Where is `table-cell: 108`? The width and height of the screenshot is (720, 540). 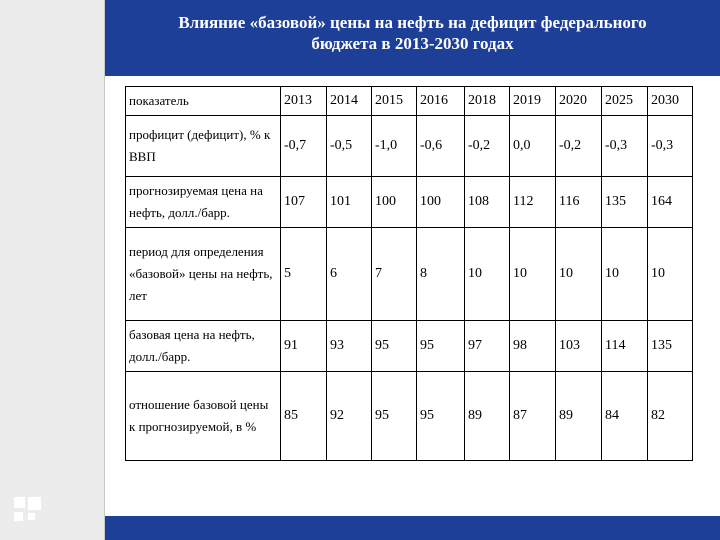
table-cell: 108 is located at coordinates (487, 202).